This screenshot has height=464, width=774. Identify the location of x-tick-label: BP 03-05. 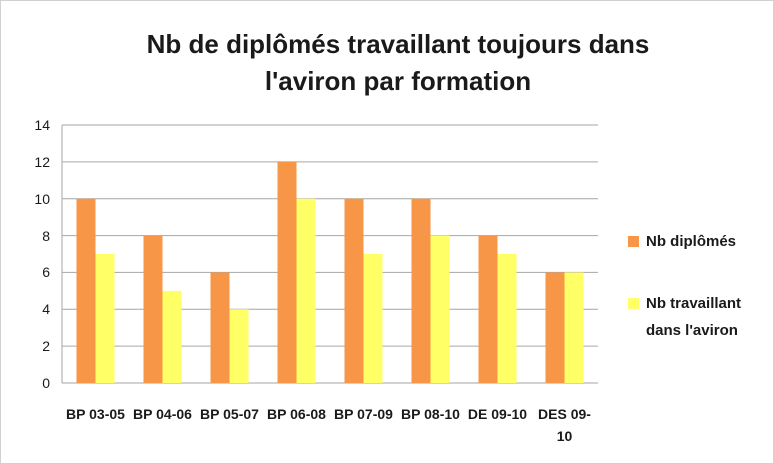
(95, 414).